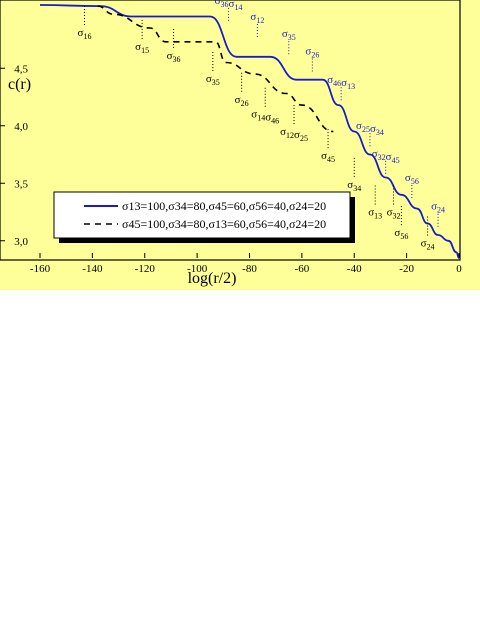 This screenshot has height=621, width=480. Describe the element at coordinates (294, 134) in the screenshot. I see `sigma-annotation: σ12σ25` at that location.